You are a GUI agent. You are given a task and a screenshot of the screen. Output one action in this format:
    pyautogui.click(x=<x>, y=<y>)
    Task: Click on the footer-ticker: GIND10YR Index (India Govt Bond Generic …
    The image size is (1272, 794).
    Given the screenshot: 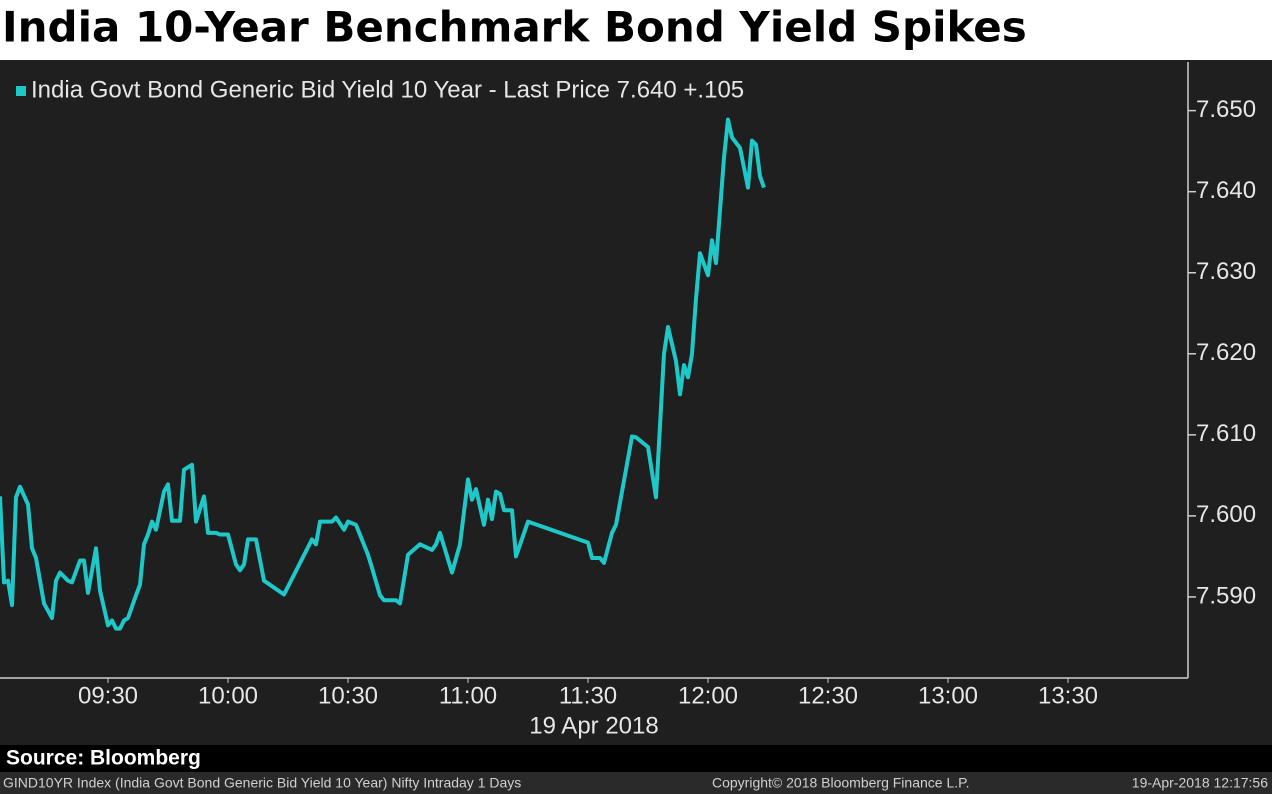 What is the action you would take?
    pyautogui.click(x=262, y=783)
    